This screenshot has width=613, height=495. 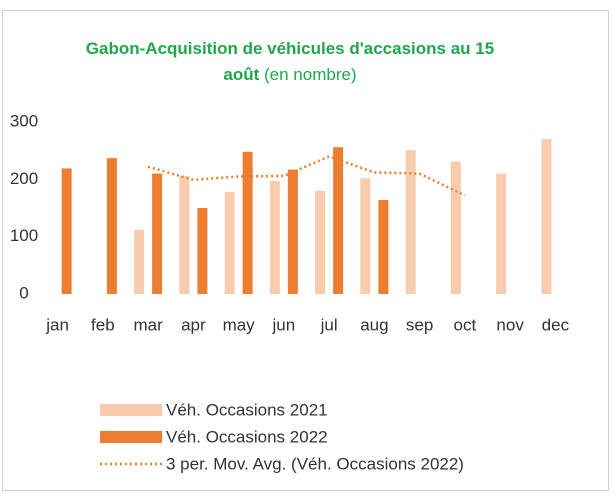 I want to click on legend-label: 3 per. Mov. Avg. (Véh. Occasions 2022), so click(x=315, y=463).